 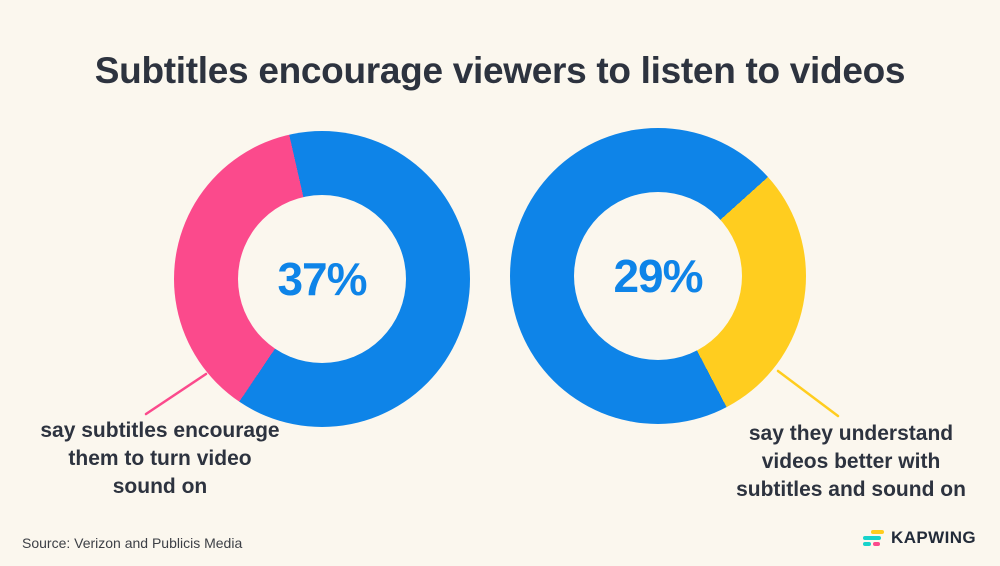 What do you see at coordinates (851, 489) in the screenshot?
I see `caption-line: subtitles and sound on` at bounding box center [851, 489].